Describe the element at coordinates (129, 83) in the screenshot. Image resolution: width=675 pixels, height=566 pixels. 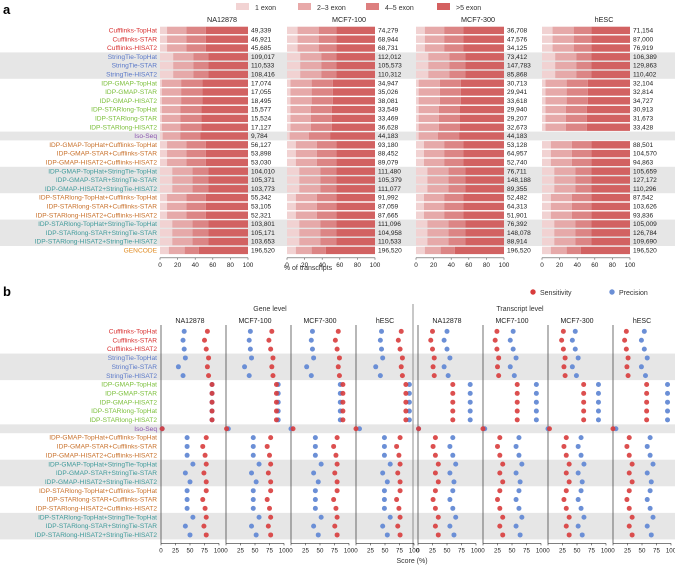
I see `category-label: IDP-GMAP-TopHat` at that location.